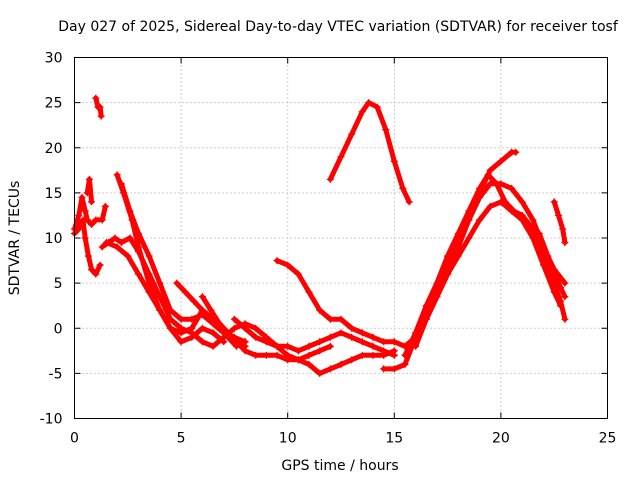 This screenshot has width=640, height=480. What do you see at coordinates (394, 439) in the screenshot?
I see `x-tick-label: 15` at bounding box center [394, 439].